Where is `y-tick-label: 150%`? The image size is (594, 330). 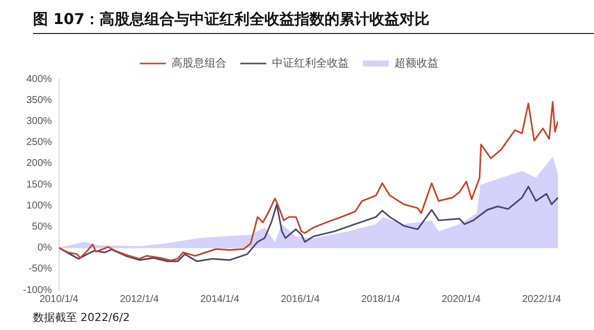
y-tick-label: 150% is located at coordinates (39, 184).